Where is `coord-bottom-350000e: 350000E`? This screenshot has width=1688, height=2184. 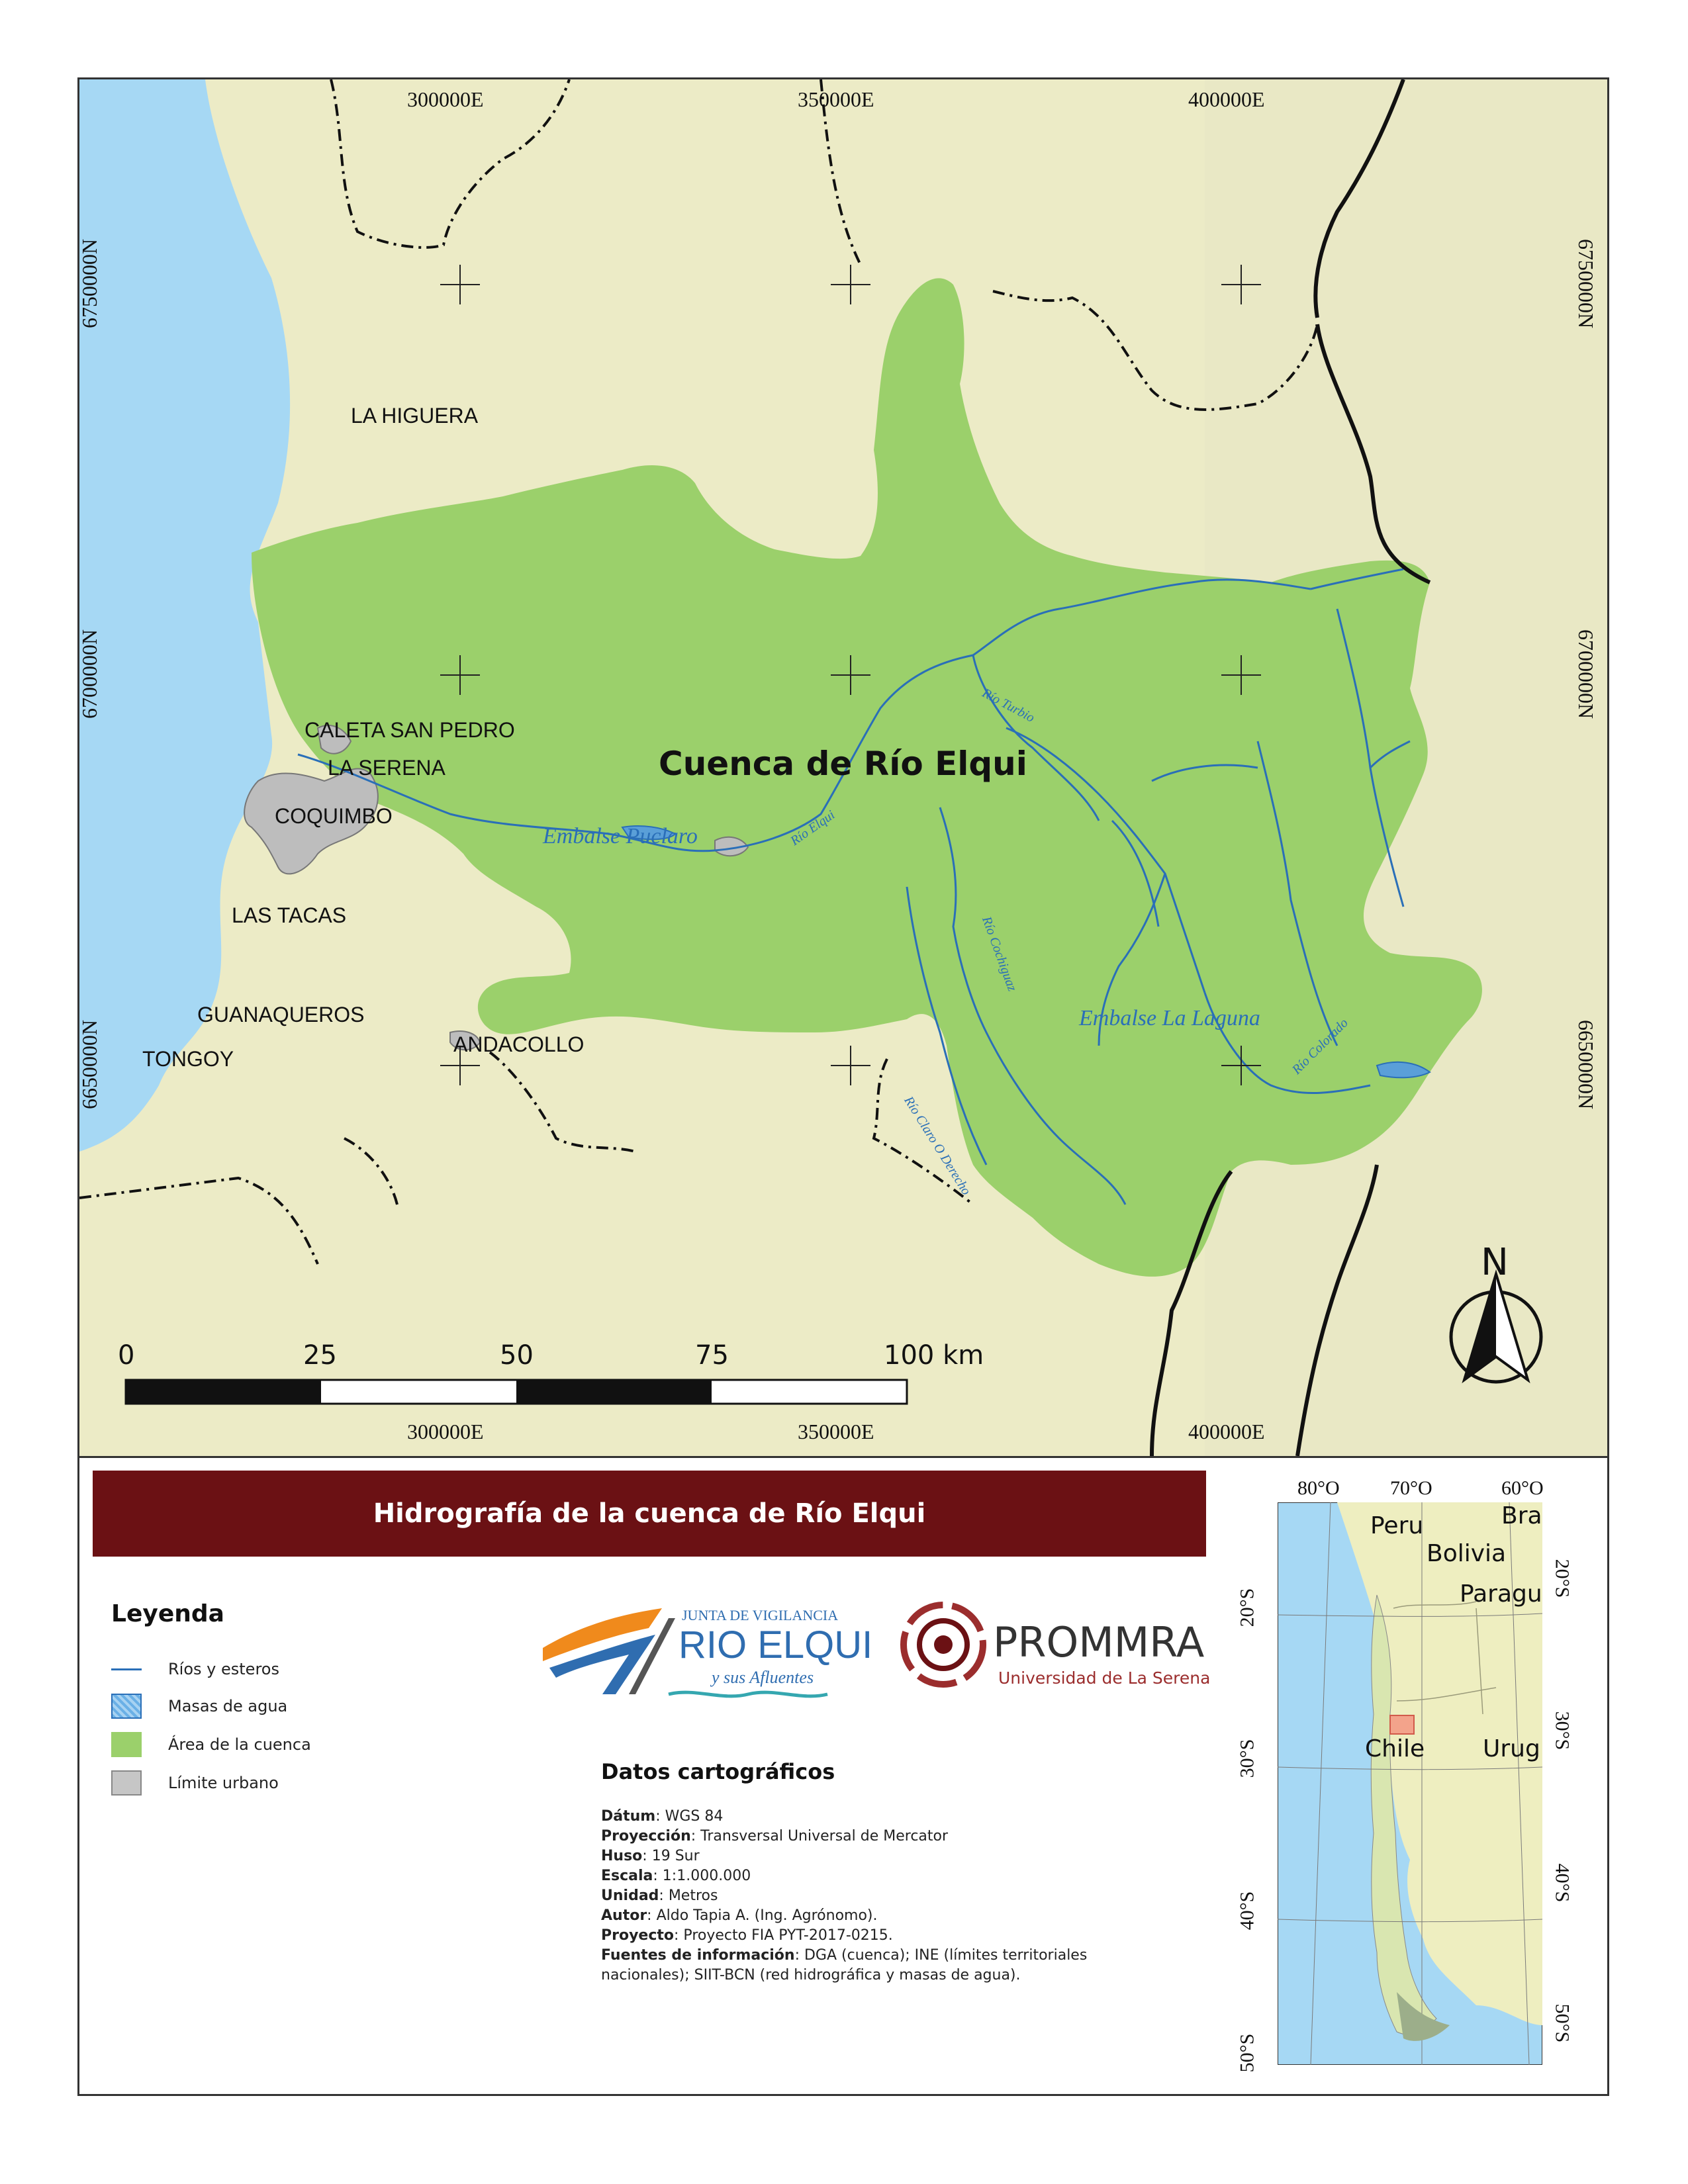 coord-bottom-350000e: 350000E is located at coordinates (836, 1431).